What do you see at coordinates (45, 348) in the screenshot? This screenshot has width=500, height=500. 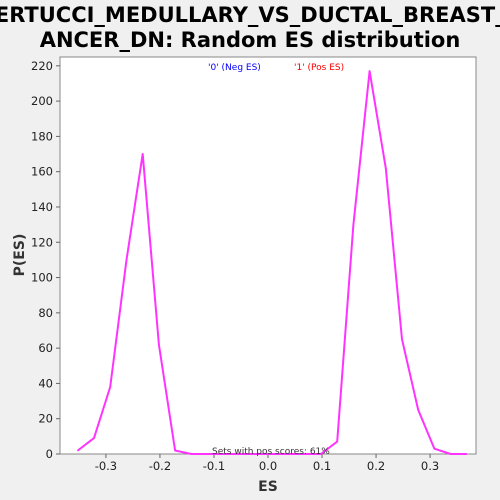 I see `y-tick-label: 60` at bounding box center [45, 348].